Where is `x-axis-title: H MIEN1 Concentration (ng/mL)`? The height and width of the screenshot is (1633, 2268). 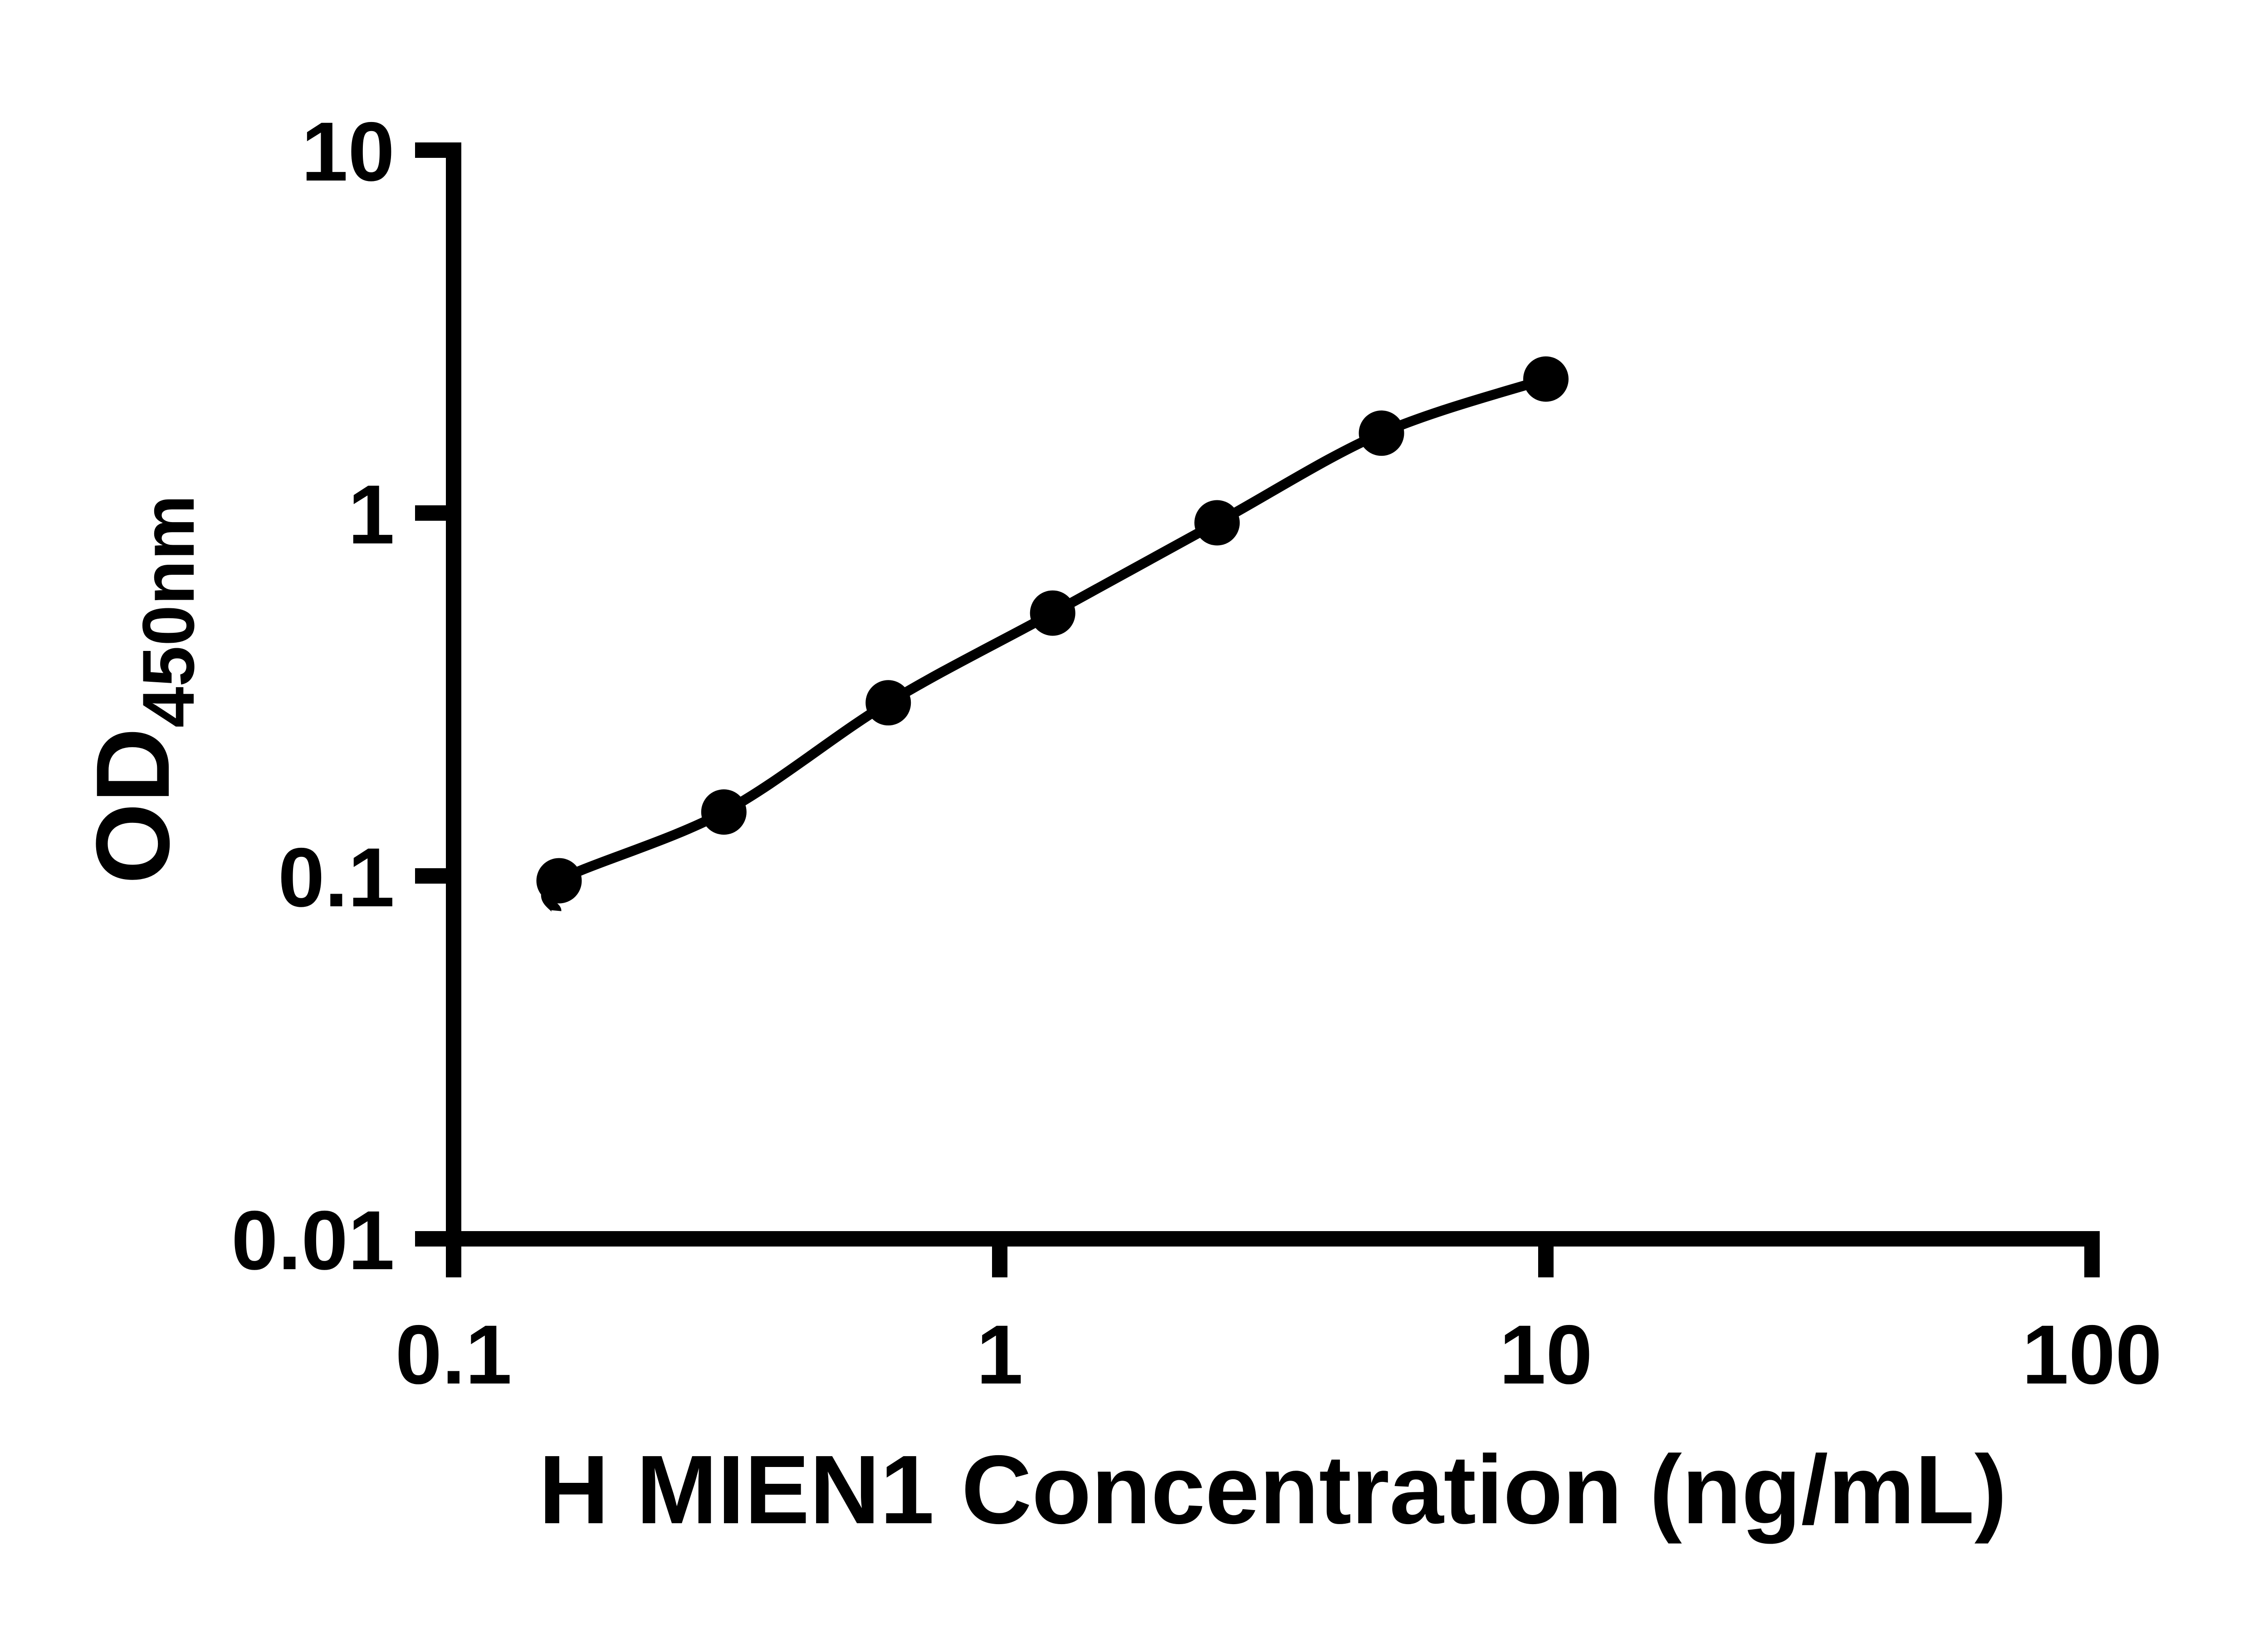 x-axis-title: H MIEN1 Concentration (ng/mL) is located at coordinates (1273, 1489).